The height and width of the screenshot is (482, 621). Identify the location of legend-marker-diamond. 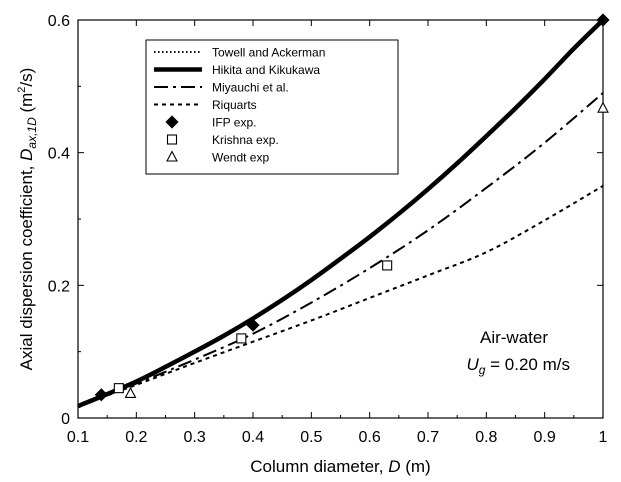
(172, 122).